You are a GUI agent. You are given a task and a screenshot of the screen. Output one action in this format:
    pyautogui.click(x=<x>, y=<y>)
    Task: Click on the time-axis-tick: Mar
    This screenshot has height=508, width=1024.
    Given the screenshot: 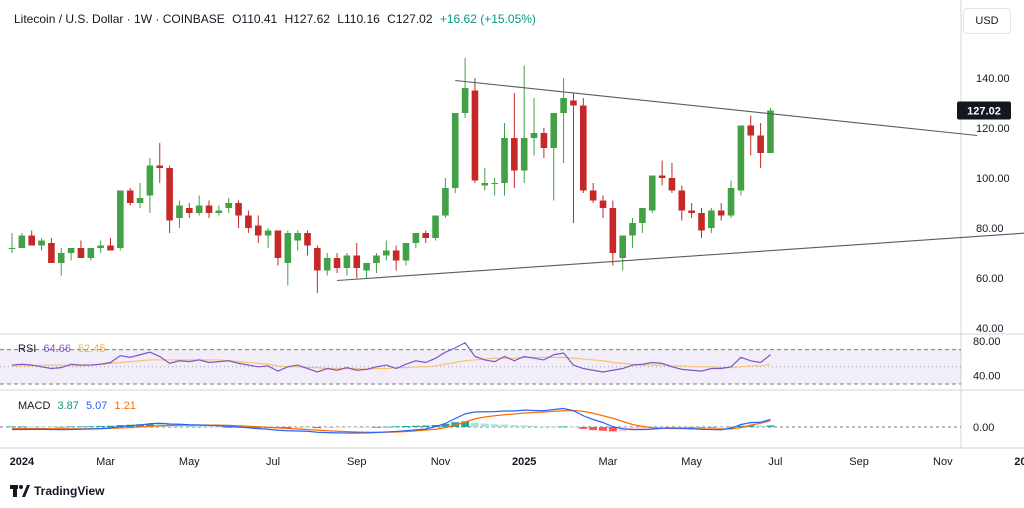 What is the action you would take?
    pyautogui.click(x=105, y=462)
    